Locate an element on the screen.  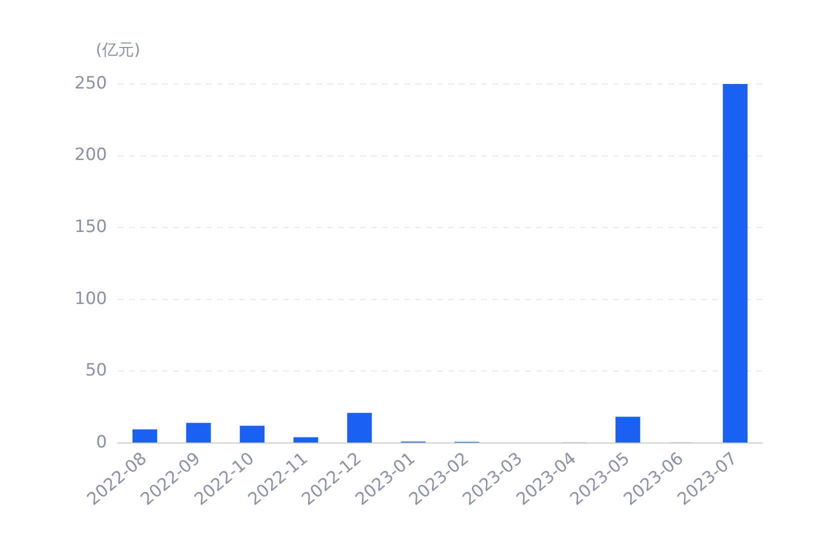
y-tick-label: 200 is located at coordinates (90, 155).